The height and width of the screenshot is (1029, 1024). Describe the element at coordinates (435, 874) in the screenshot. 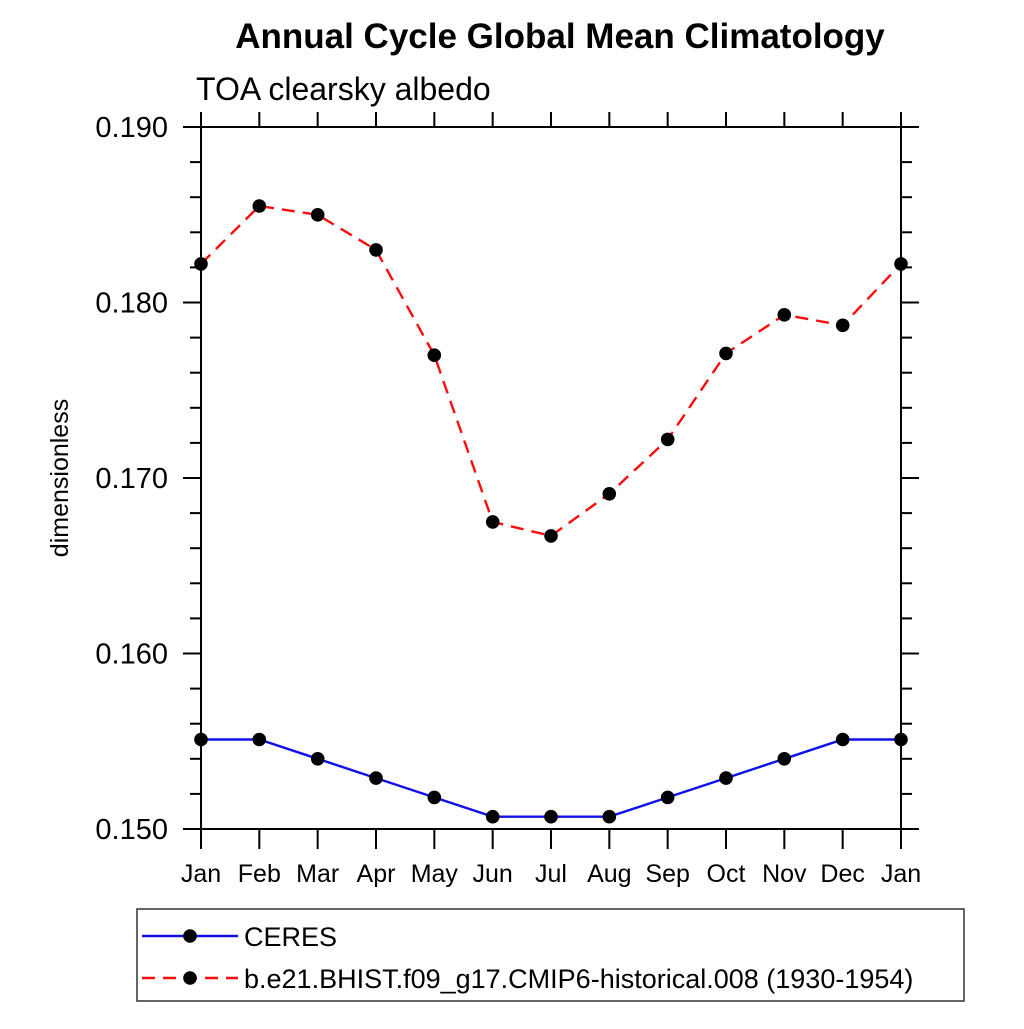

I see `x-tick-label: May` at that location.